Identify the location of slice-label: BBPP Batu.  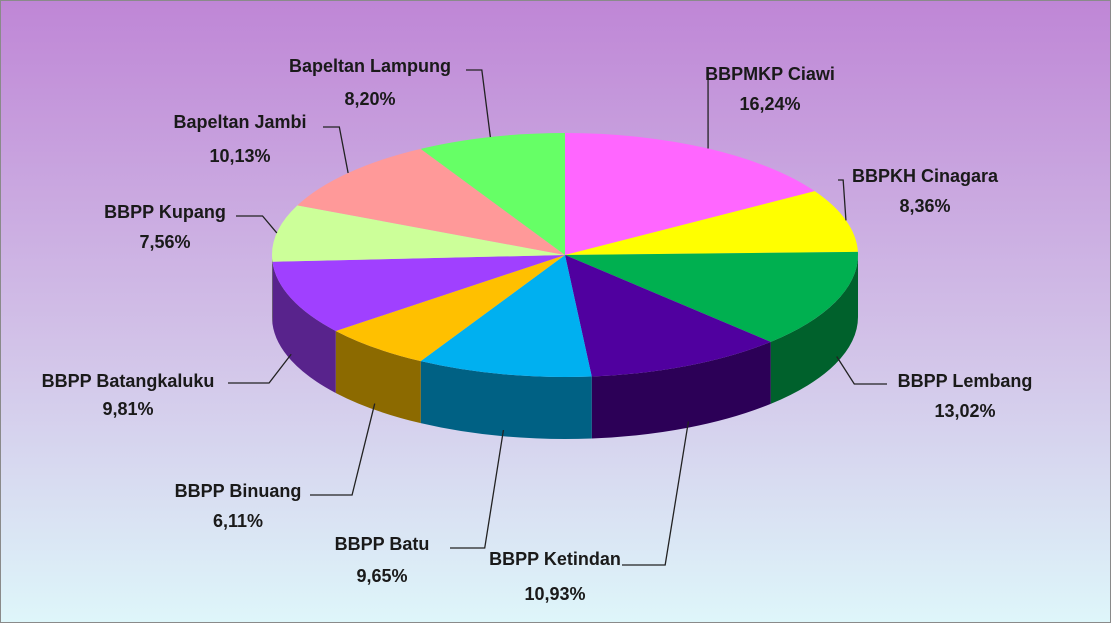
(382, 544).